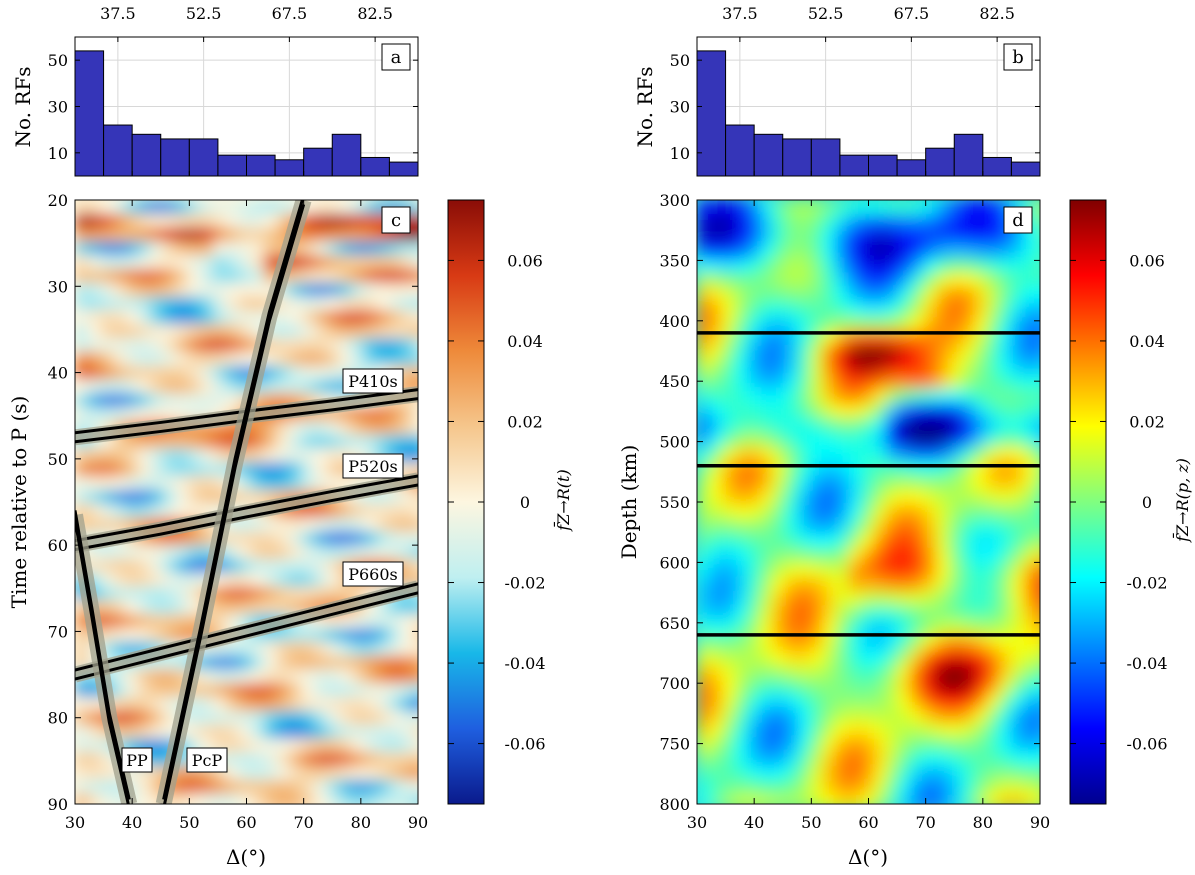 This screenshot has width=1195, height=875. What do you see at coordinates (1181, 500) in the screenshot?
I see `colorbar-d-label: f̄Z→R(p, z)` at bounding box center [1181, 500].